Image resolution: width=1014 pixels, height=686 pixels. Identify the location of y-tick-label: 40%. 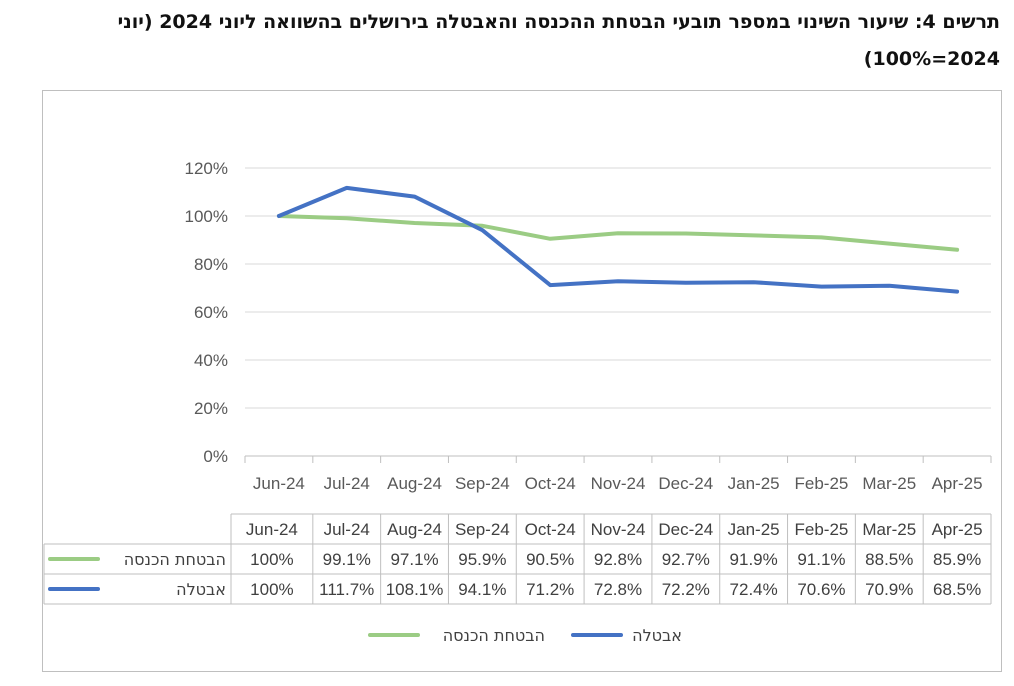
(211, 360).